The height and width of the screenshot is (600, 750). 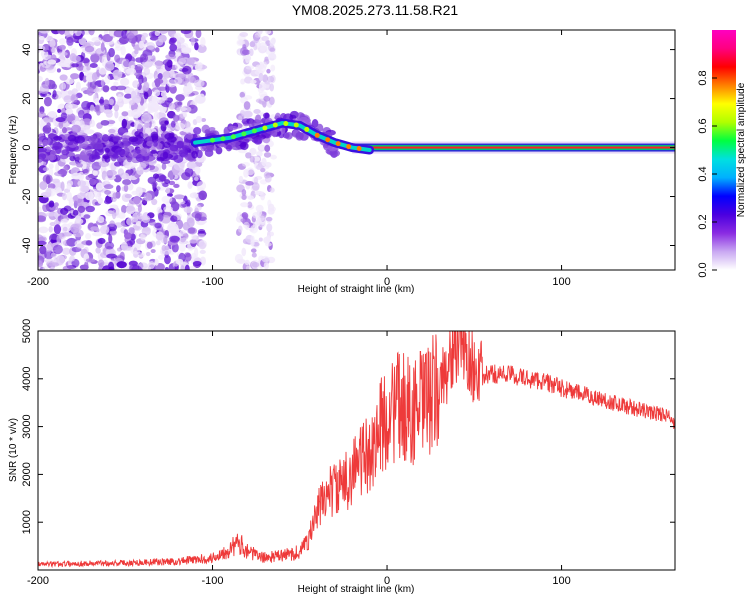 What do you see at coordinates (375, 10) in the screenshot?
I see `chart-title: YM08.2025.273.11.58.R21` at bounding box center [375, 10].